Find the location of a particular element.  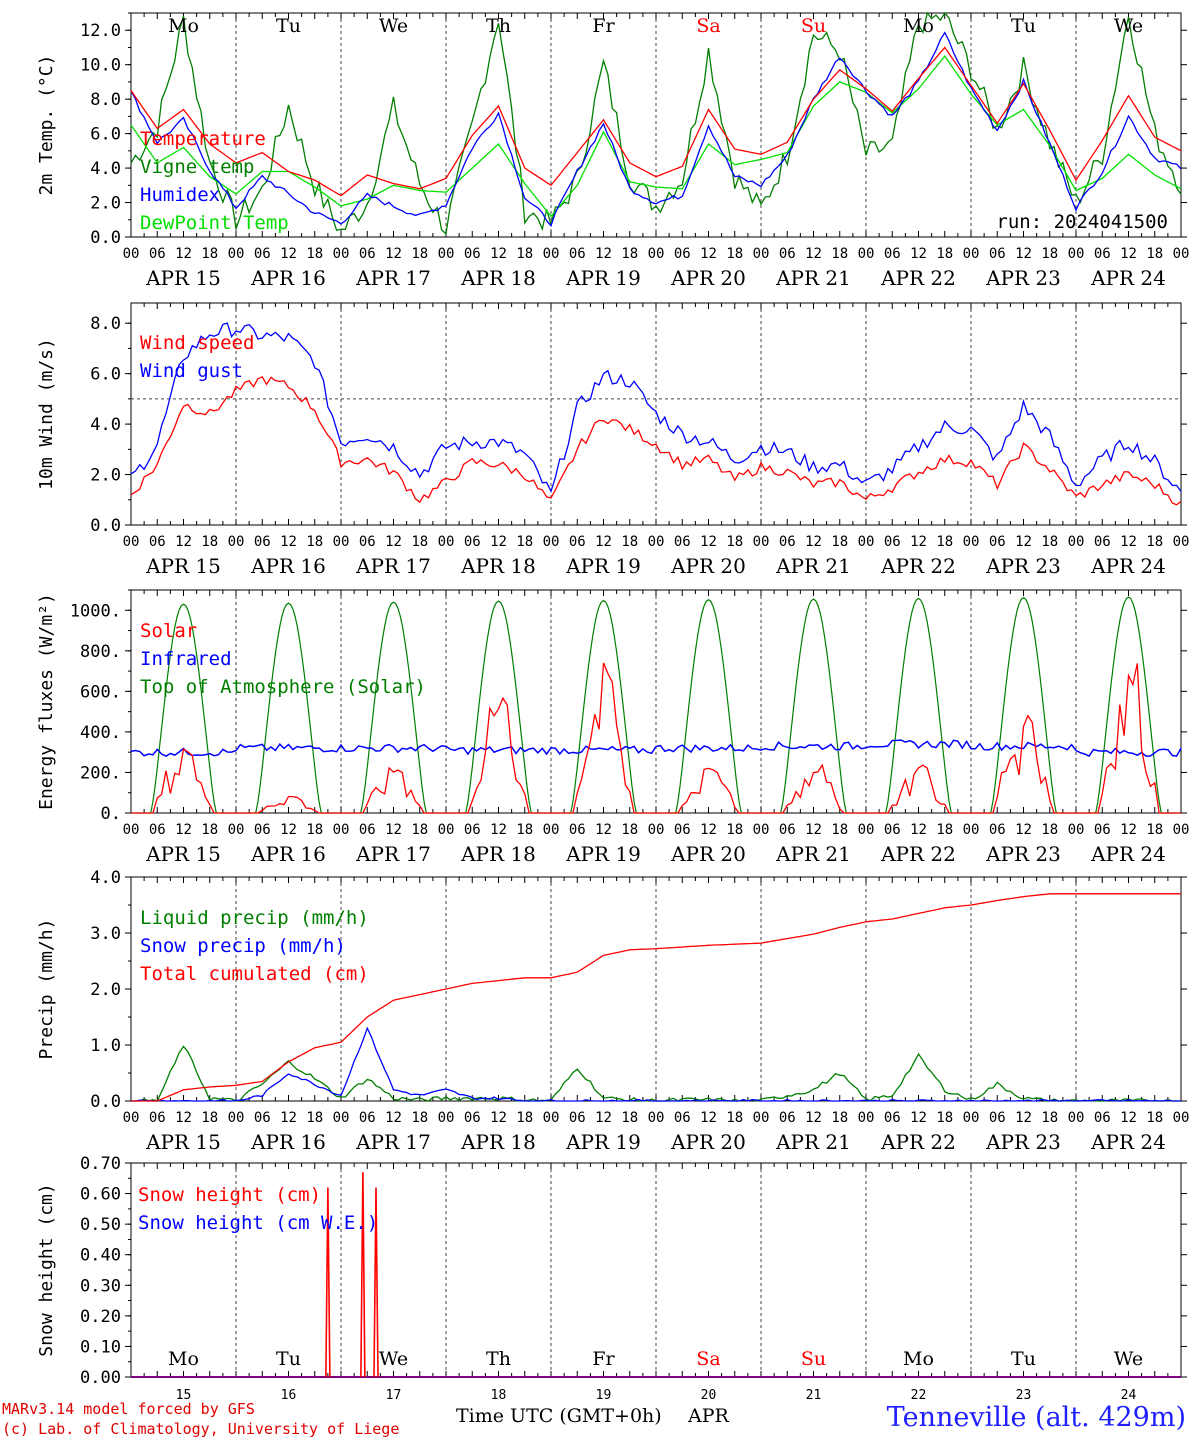

y-tick-label: 600. is located at coordinates (100, 692).